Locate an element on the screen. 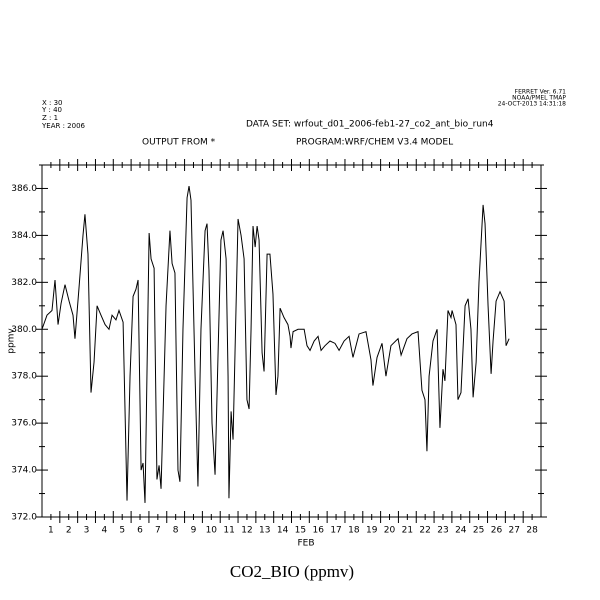 The height and width of the screenshot is (600, 600). x-tick-label: 2 is located at coordinates (69, 531).